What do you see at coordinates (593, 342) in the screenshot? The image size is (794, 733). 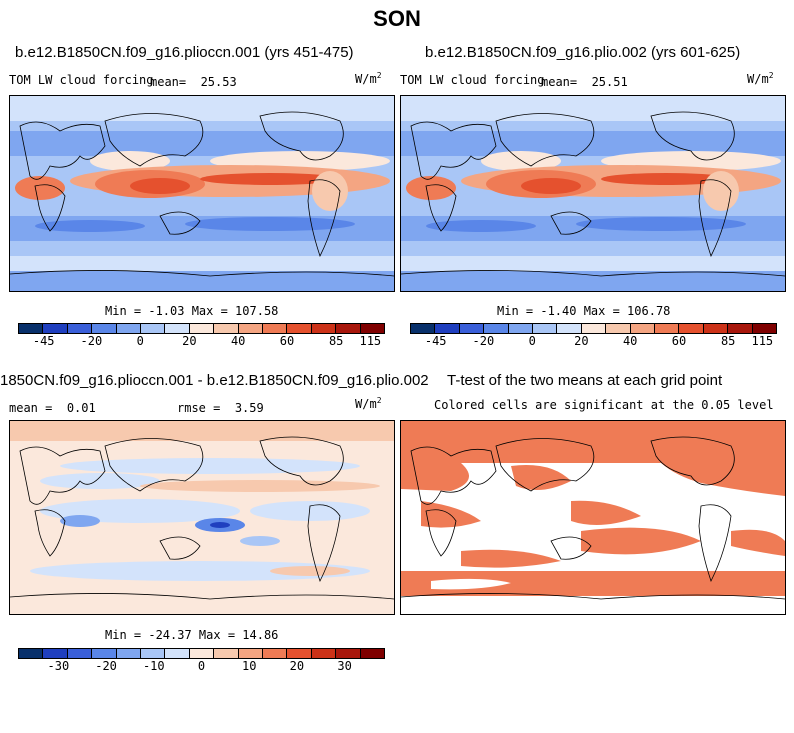 I see `panel2-colorbar-labels: -45 -20 0 20 40 60 85 115` at bounding box center [593, 342].